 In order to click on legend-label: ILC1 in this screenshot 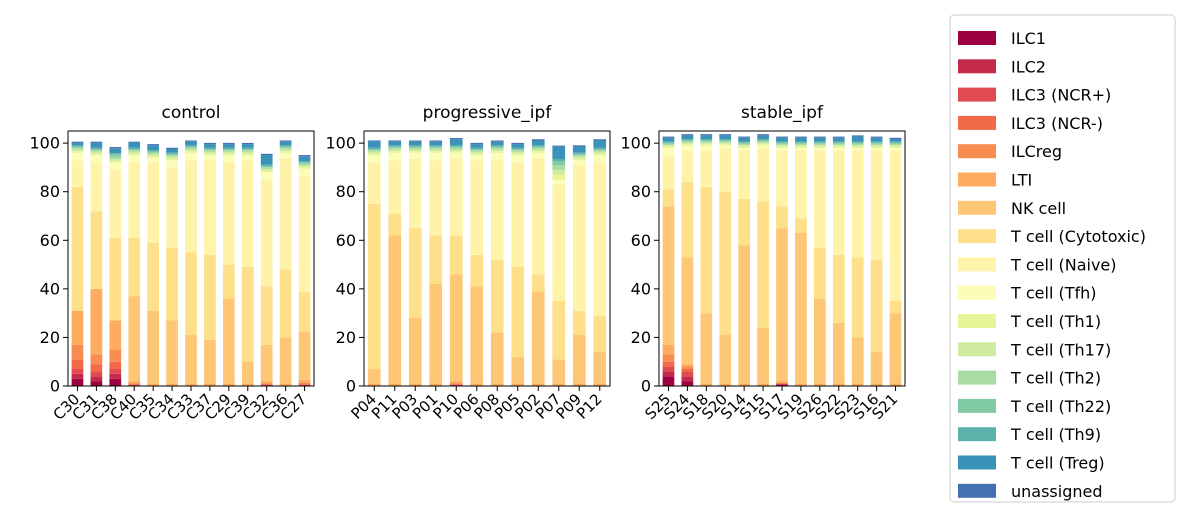, I will do `click(1028, 38)`.